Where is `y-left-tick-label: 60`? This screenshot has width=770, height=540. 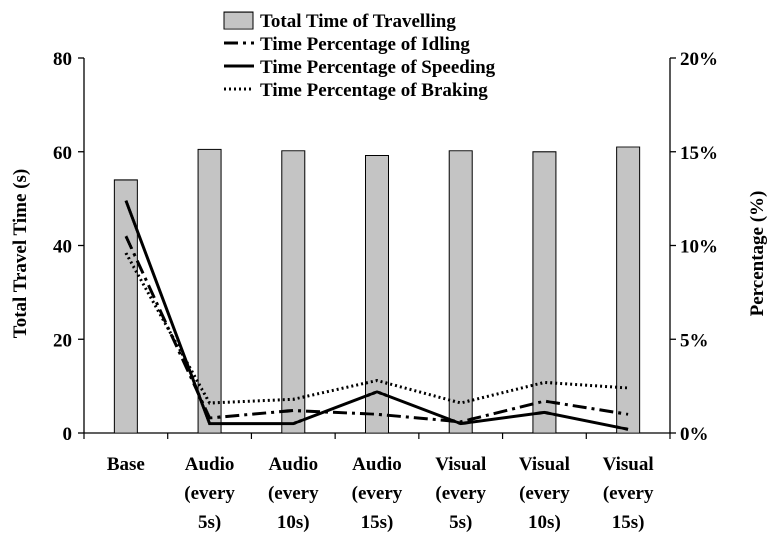 y-left-tick-label: 60 is located at coordinates (62, 153).